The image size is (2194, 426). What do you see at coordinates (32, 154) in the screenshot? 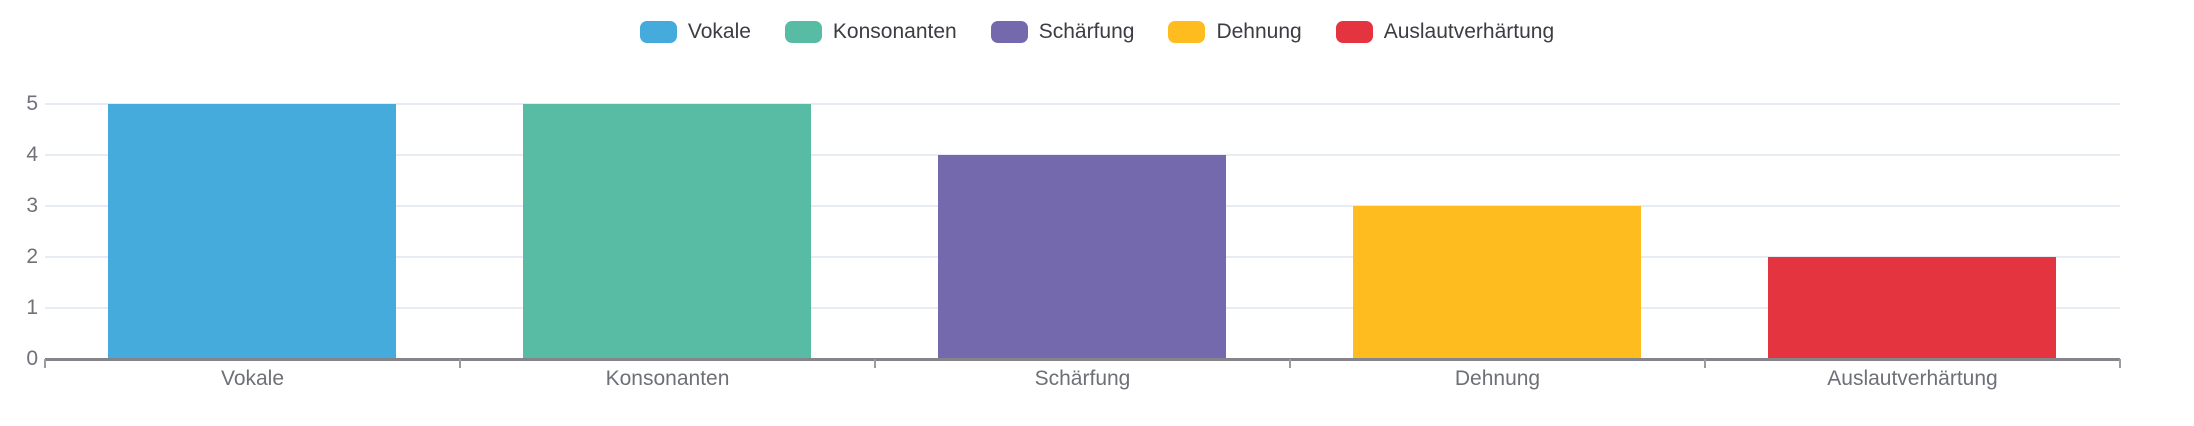
I see `y-tick-label: 4` at bounding box center [32, 154].